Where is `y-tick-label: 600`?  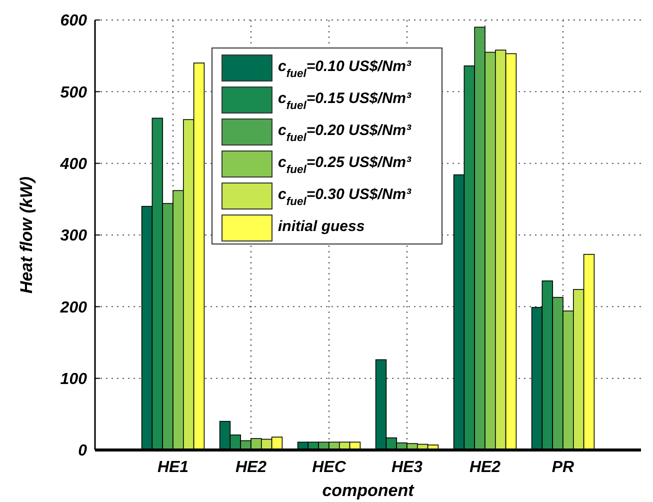 y-tick-label: 600 is located at coordinates (74, 21).